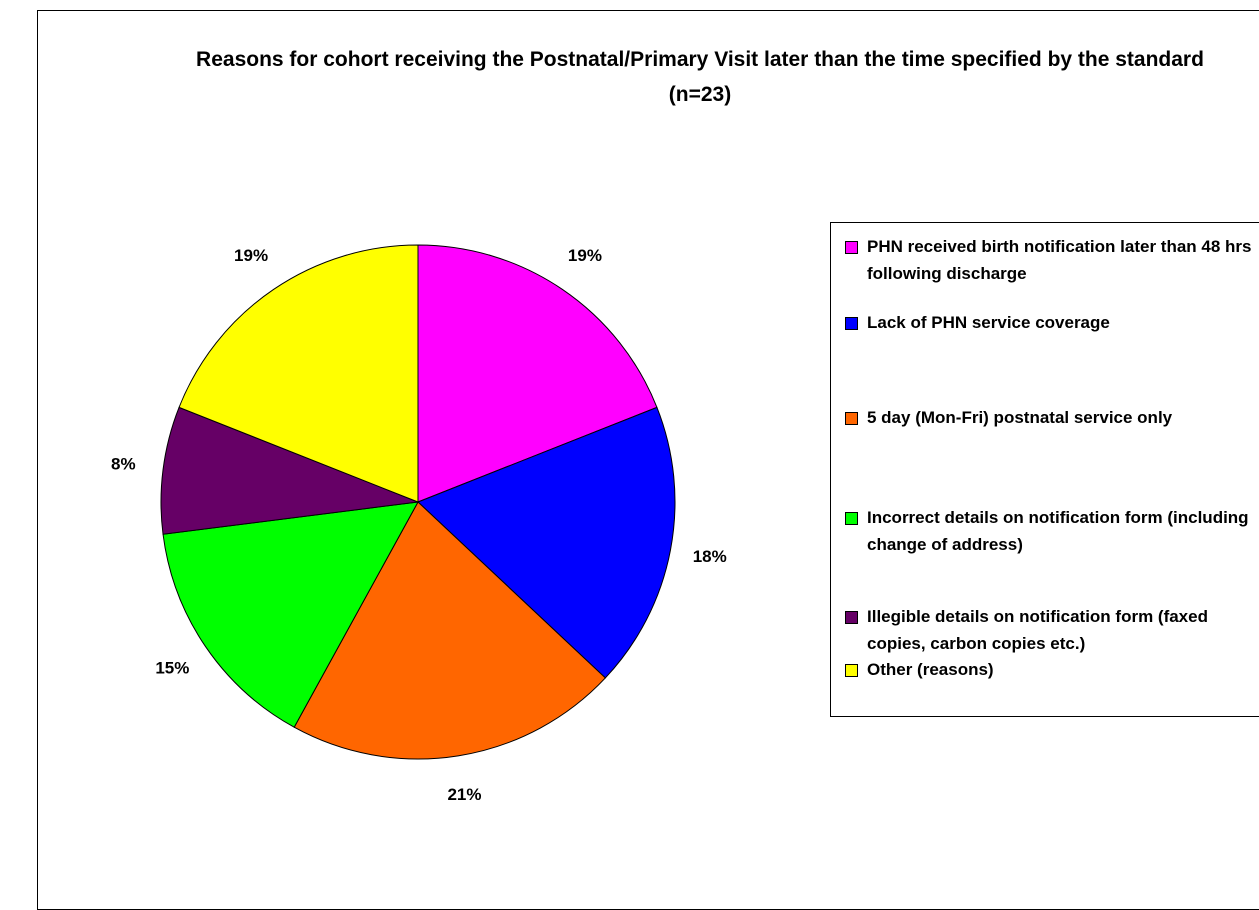 The height and width of the screenshot is (910, 1259). What do you see at coordinates (930, 669) in the screenshot?
I see `legend-label: Other (reasons)` at bounding box center [930, 669].